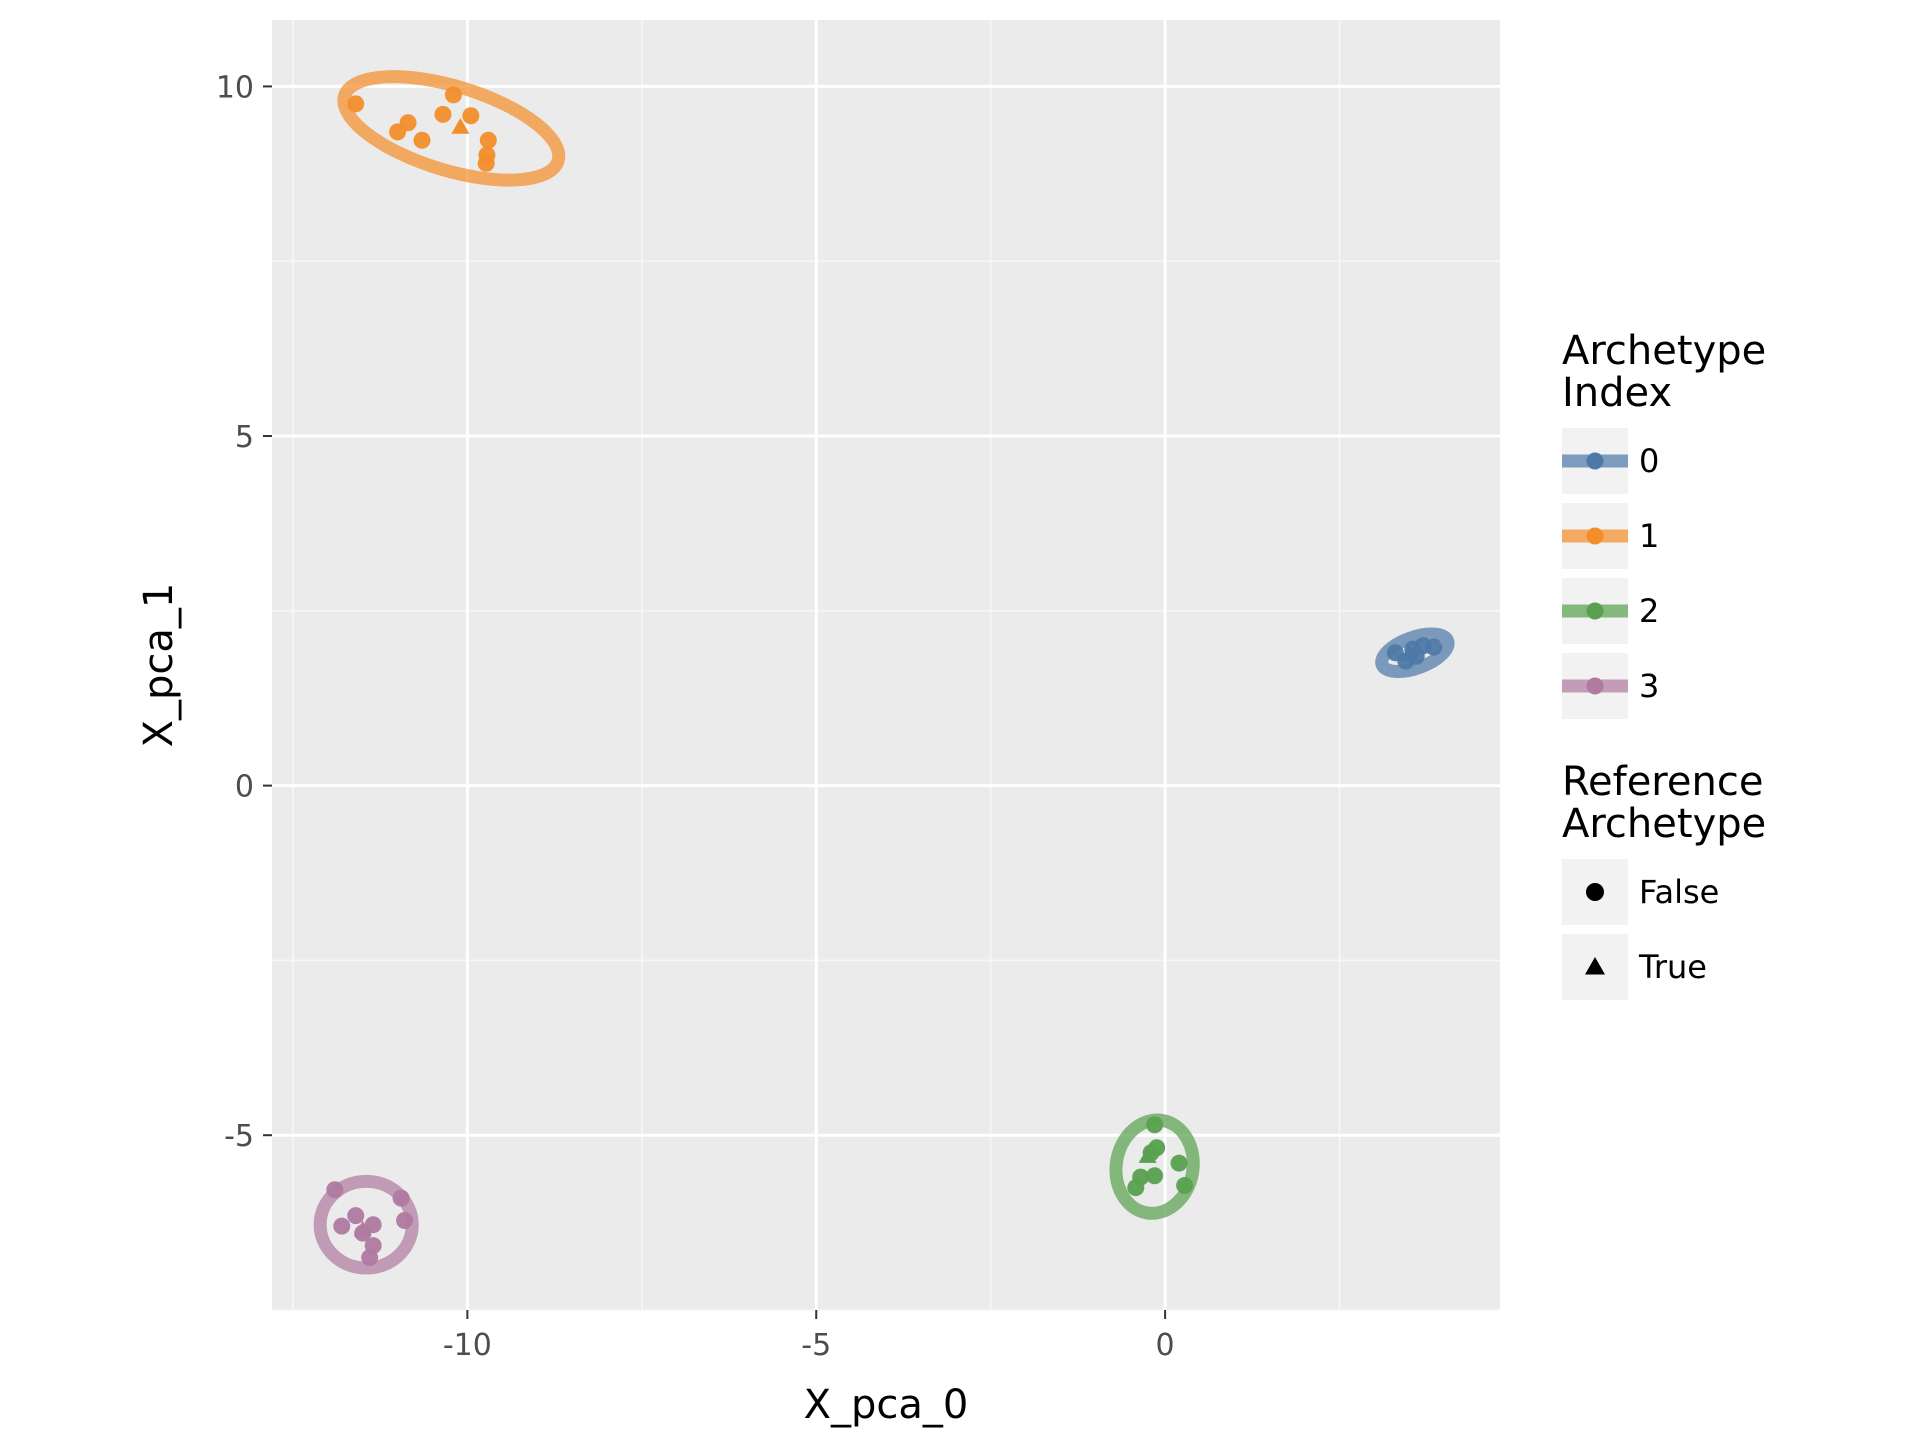 This screenshot has height=1440, width=1920. I want to click on legend-label-archetype-2: 2, so click(1649, 611).